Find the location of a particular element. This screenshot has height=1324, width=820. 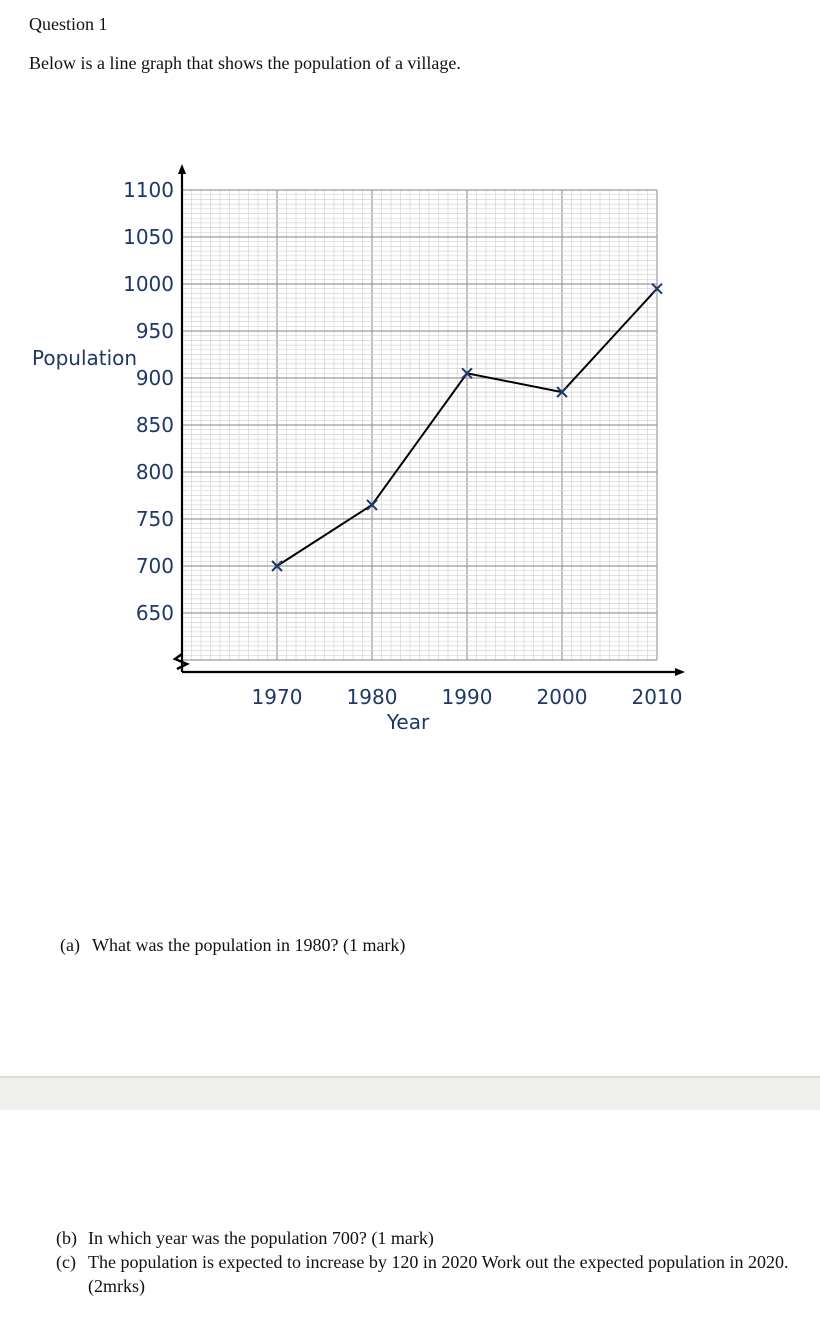

y-tick-label: 1000 is located at coordinates (148, 284).